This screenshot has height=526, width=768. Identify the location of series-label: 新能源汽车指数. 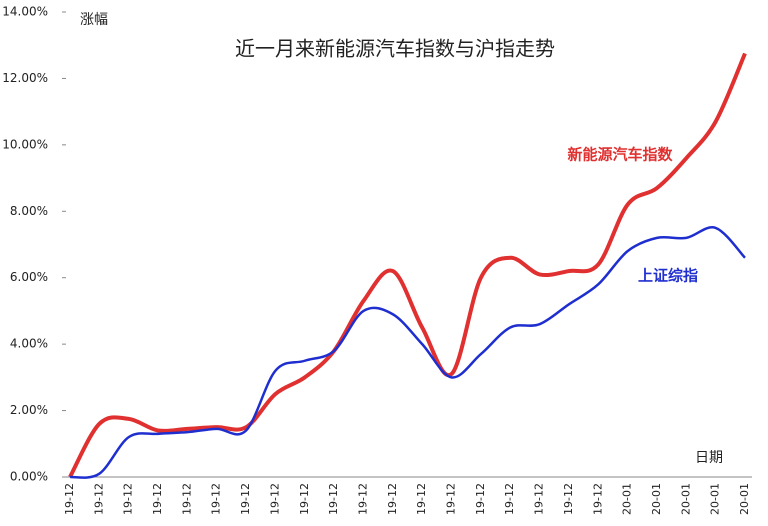
(620, 155).